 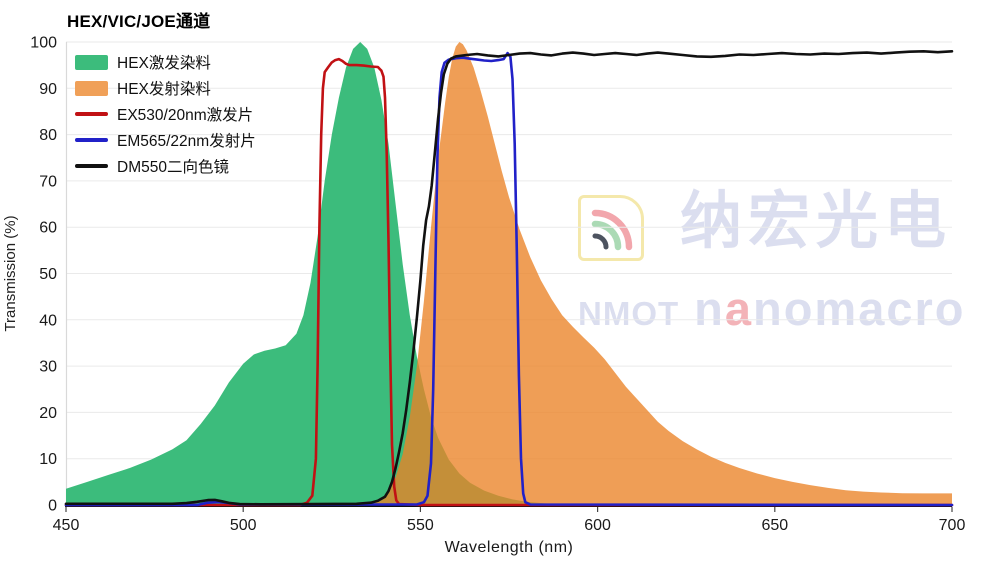 I want to click on legend-item-hex-excitation-dye: HEX激发染料, so click(x=165, y=62).